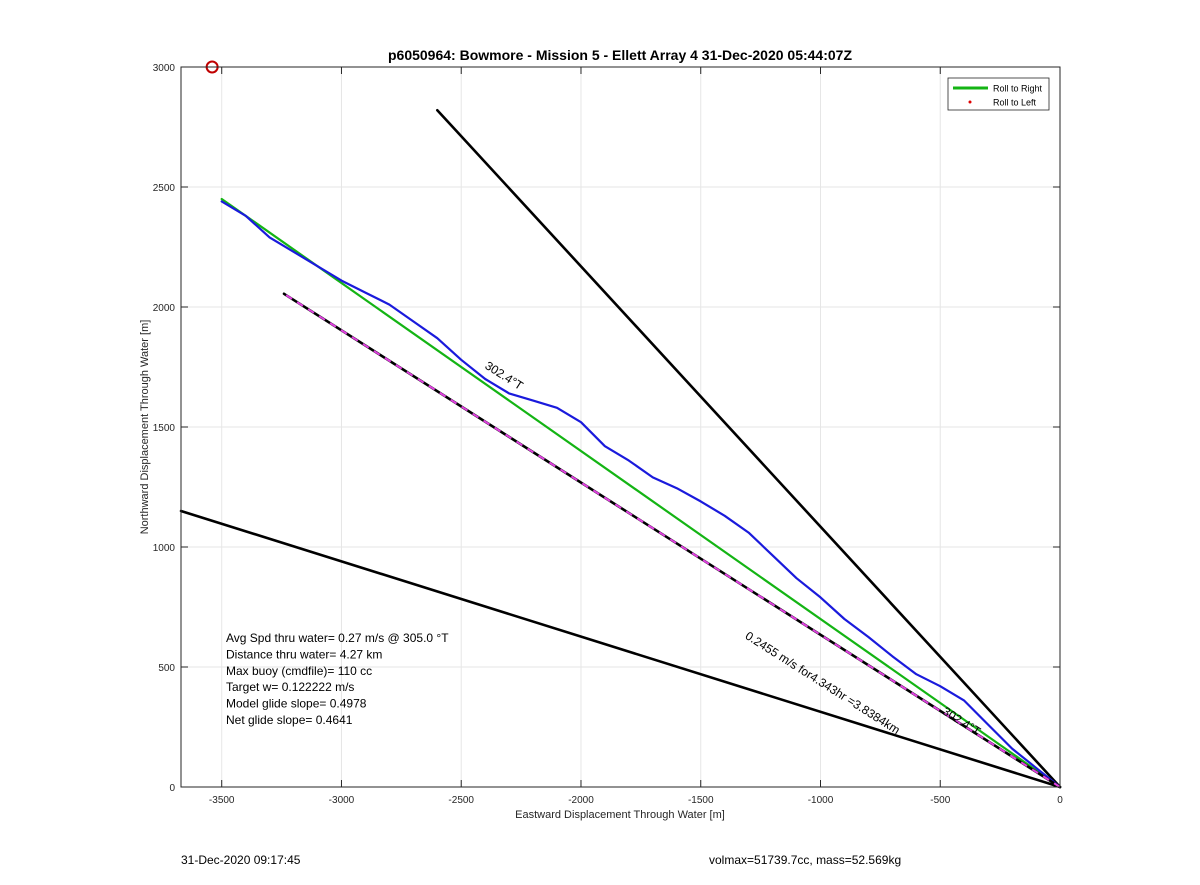 The height and width of the screenshot is (885, 1200). I want to click on legend: Roll to Right Roll to Left, so click(998, 94).